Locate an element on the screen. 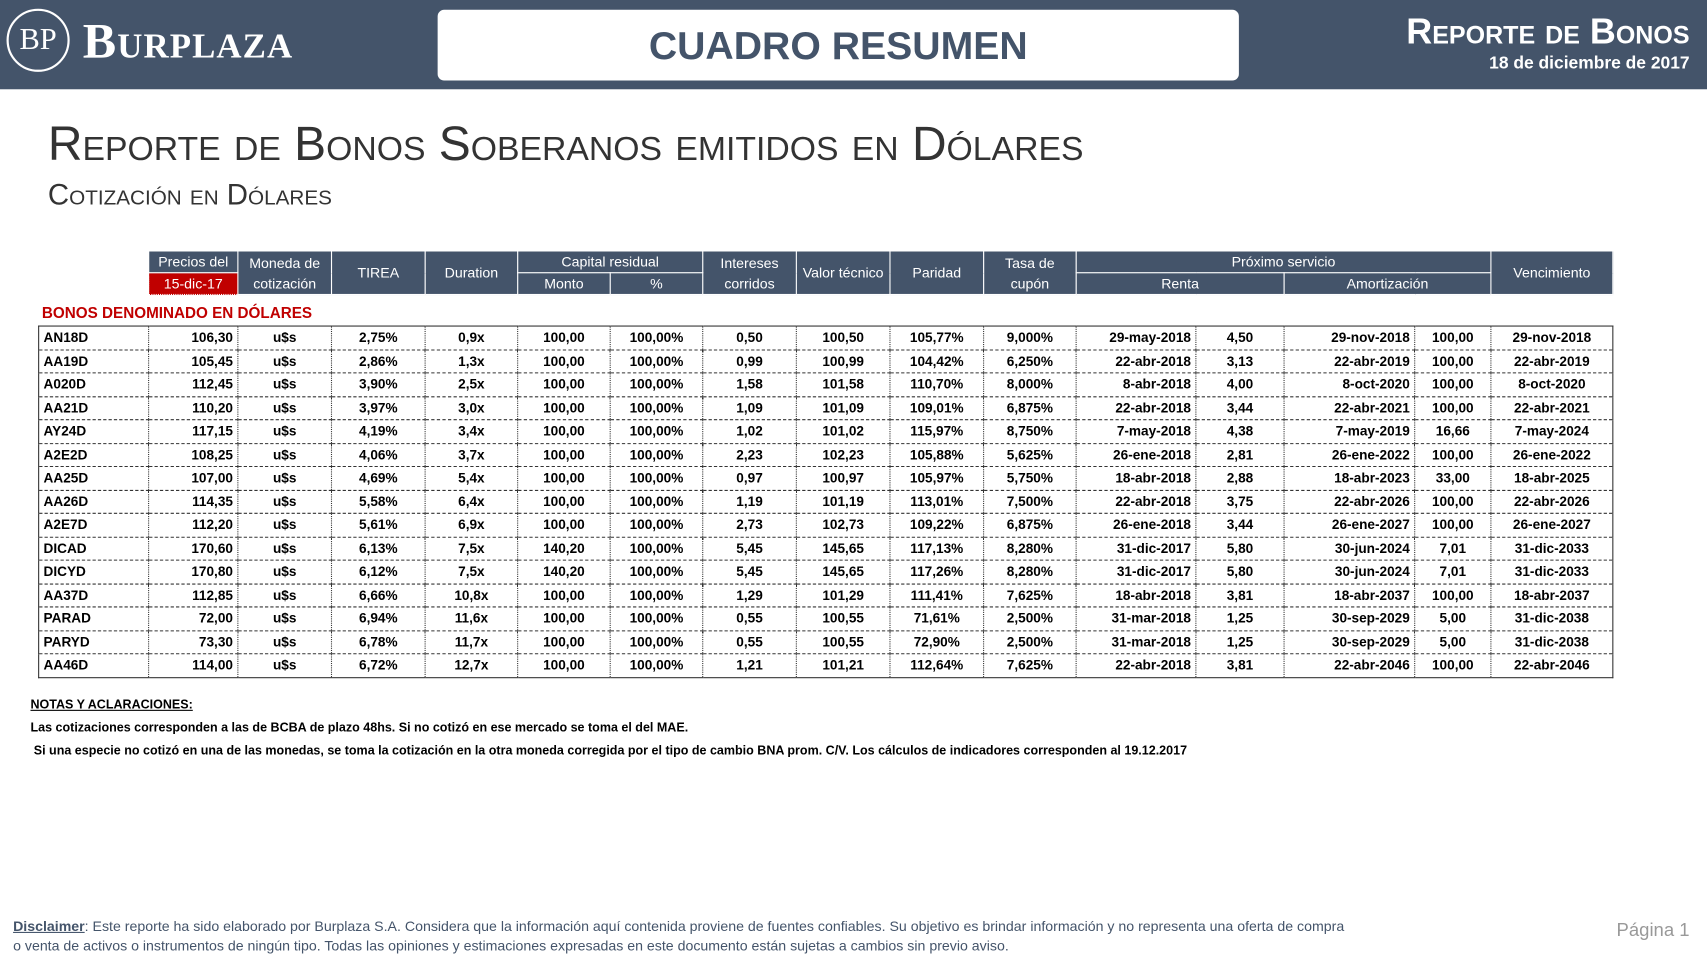 Image resolution: width=1707 pixels, height=960 pixels. table-cell: 0,97 is located at coordinates (749, 478).